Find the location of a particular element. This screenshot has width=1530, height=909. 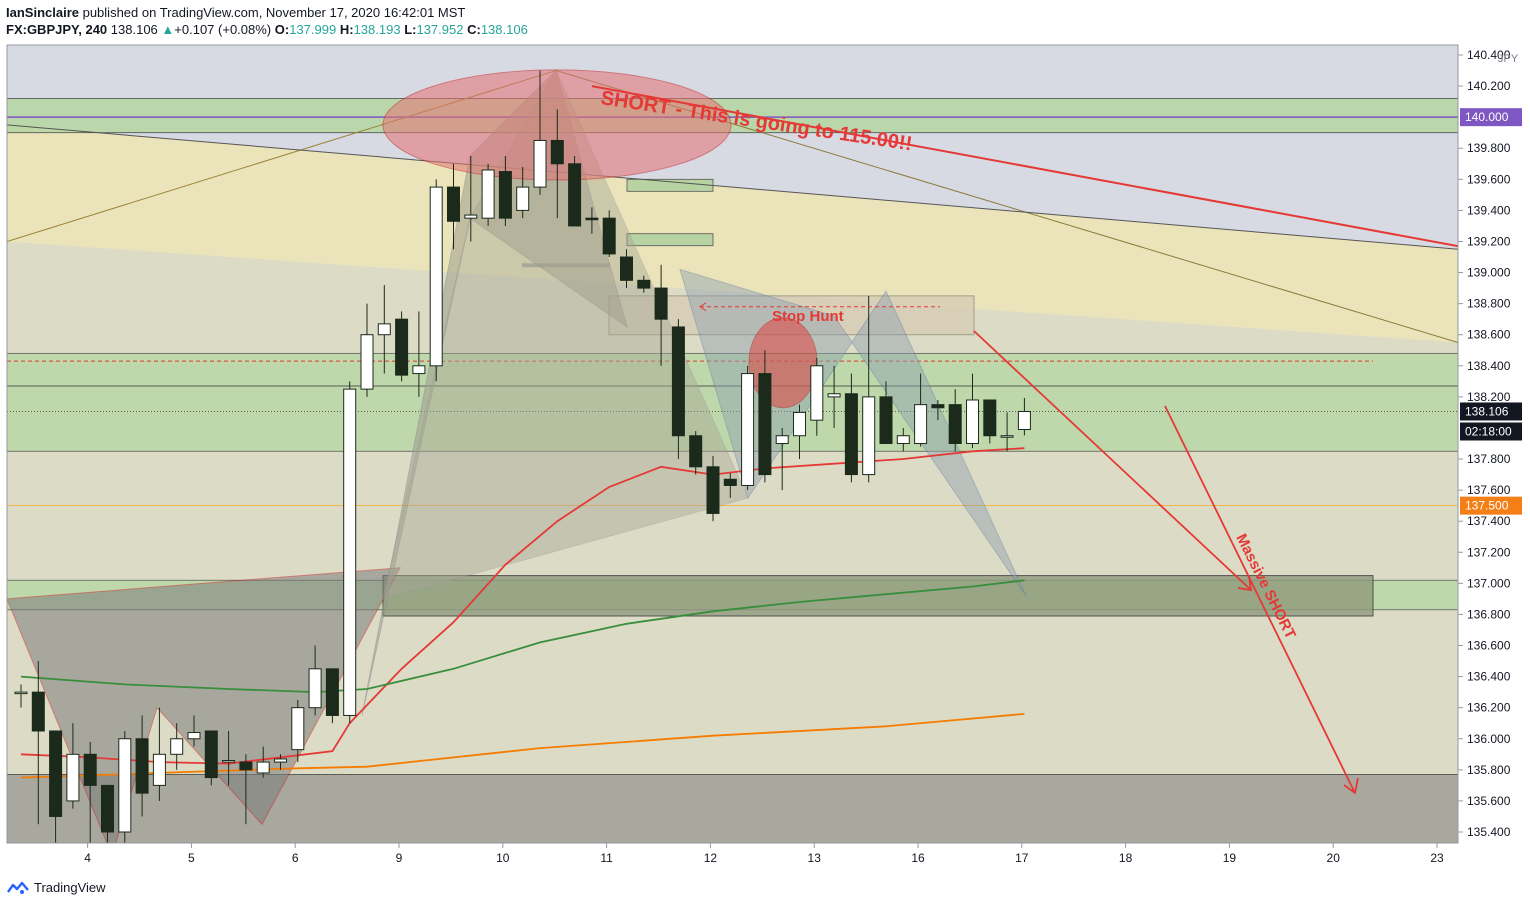

tradingview-brand: TradingView is located at coordinates (70, 887).